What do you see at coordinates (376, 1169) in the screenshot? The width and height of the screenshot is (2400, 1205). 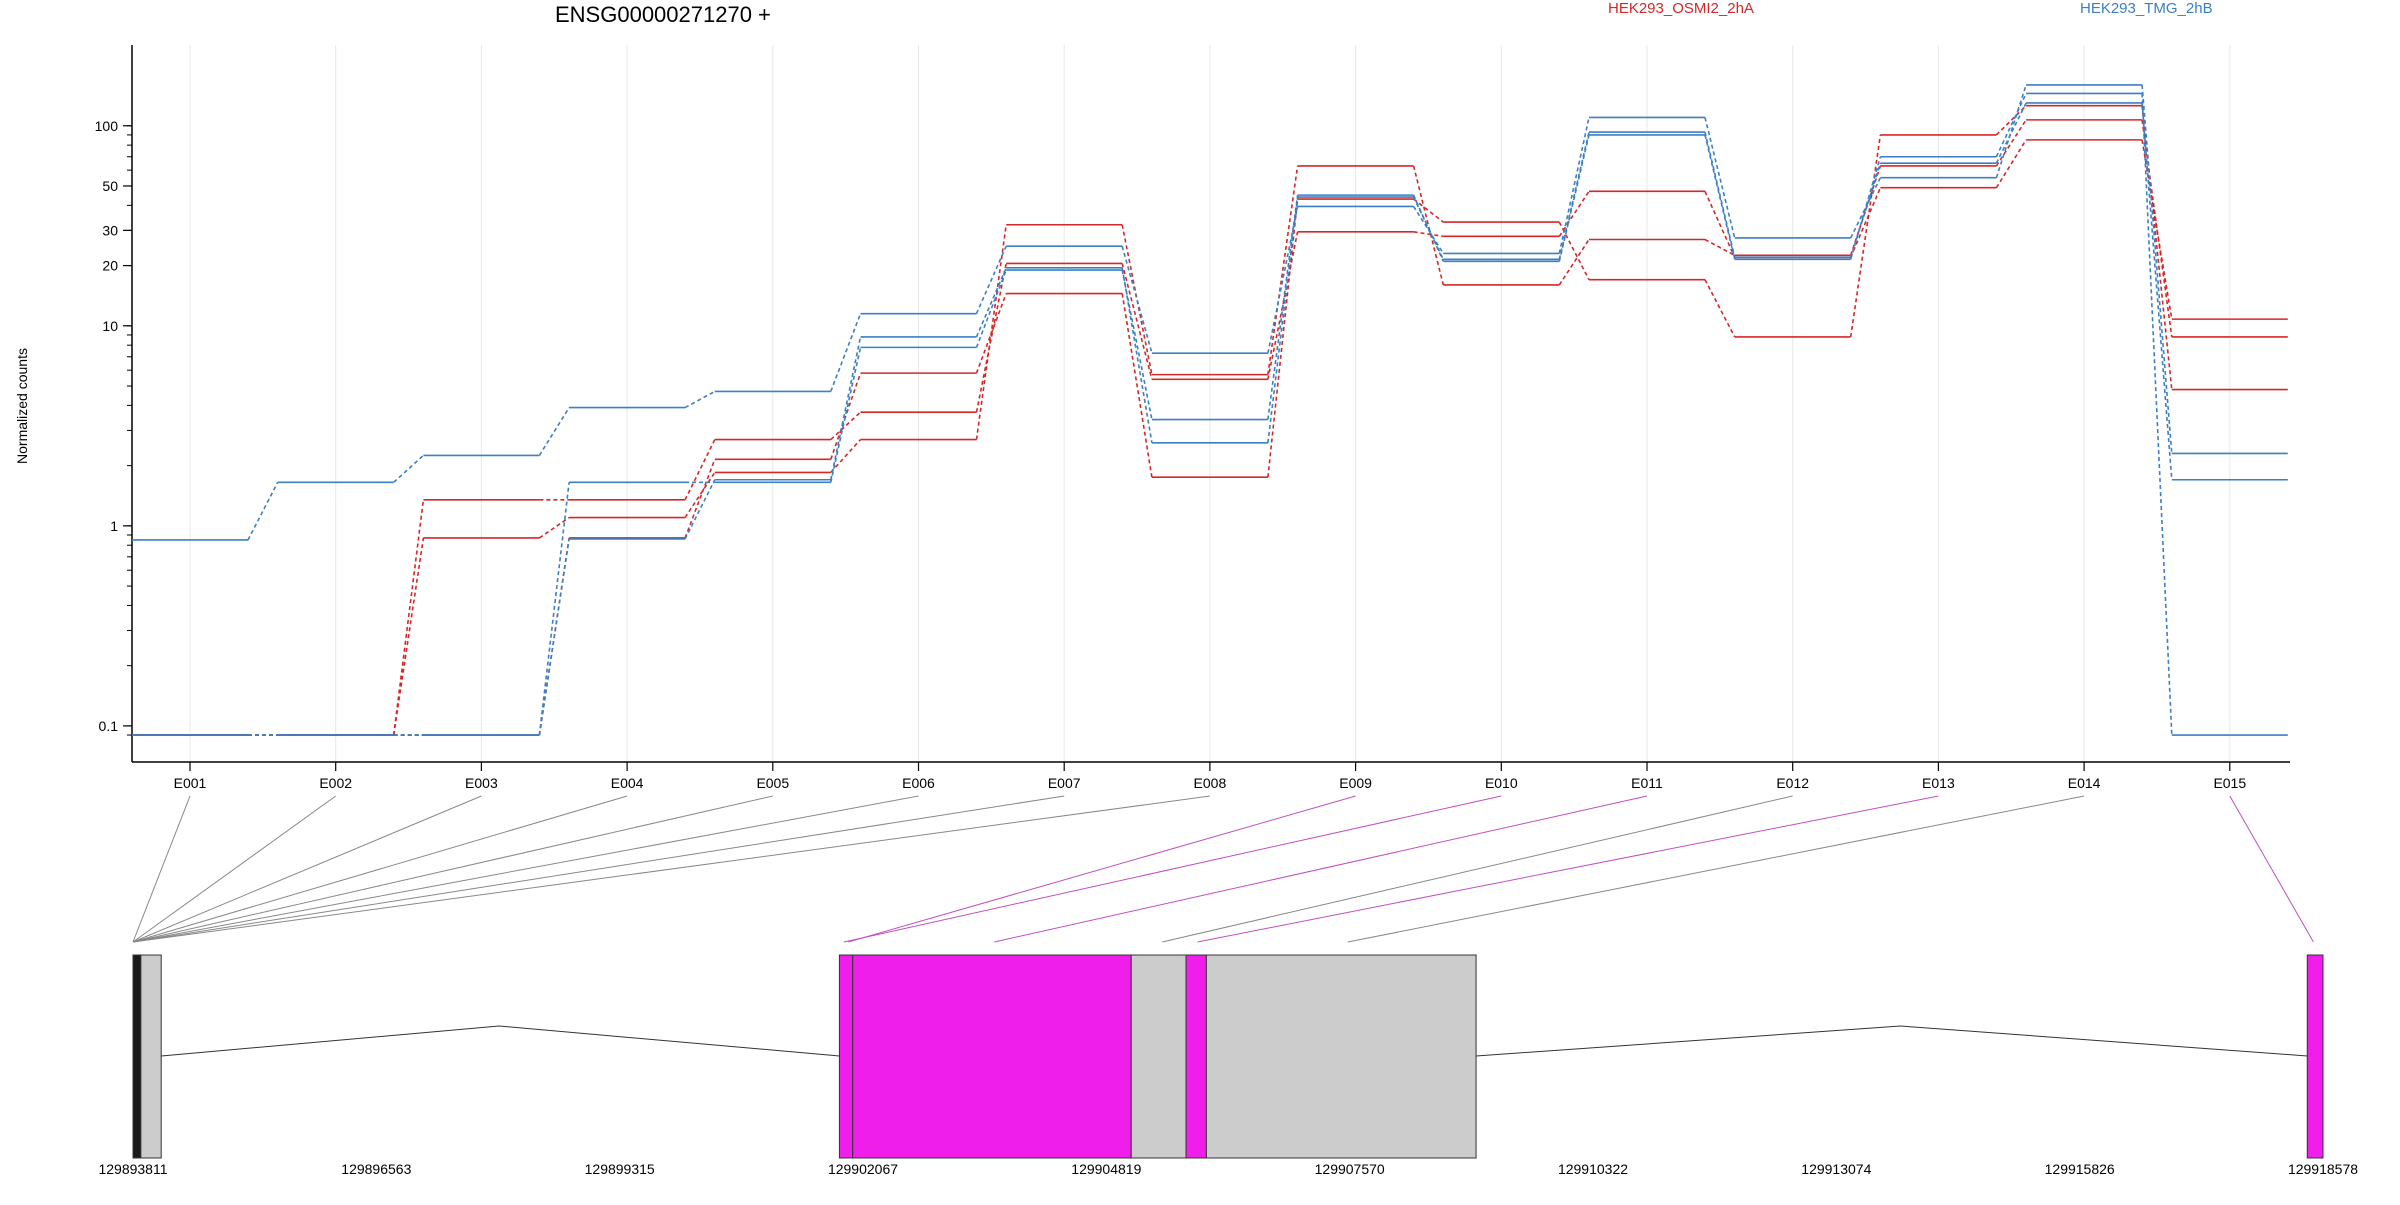 I see `coordinate-label: 129896563` at bounding box center [376, 1169].